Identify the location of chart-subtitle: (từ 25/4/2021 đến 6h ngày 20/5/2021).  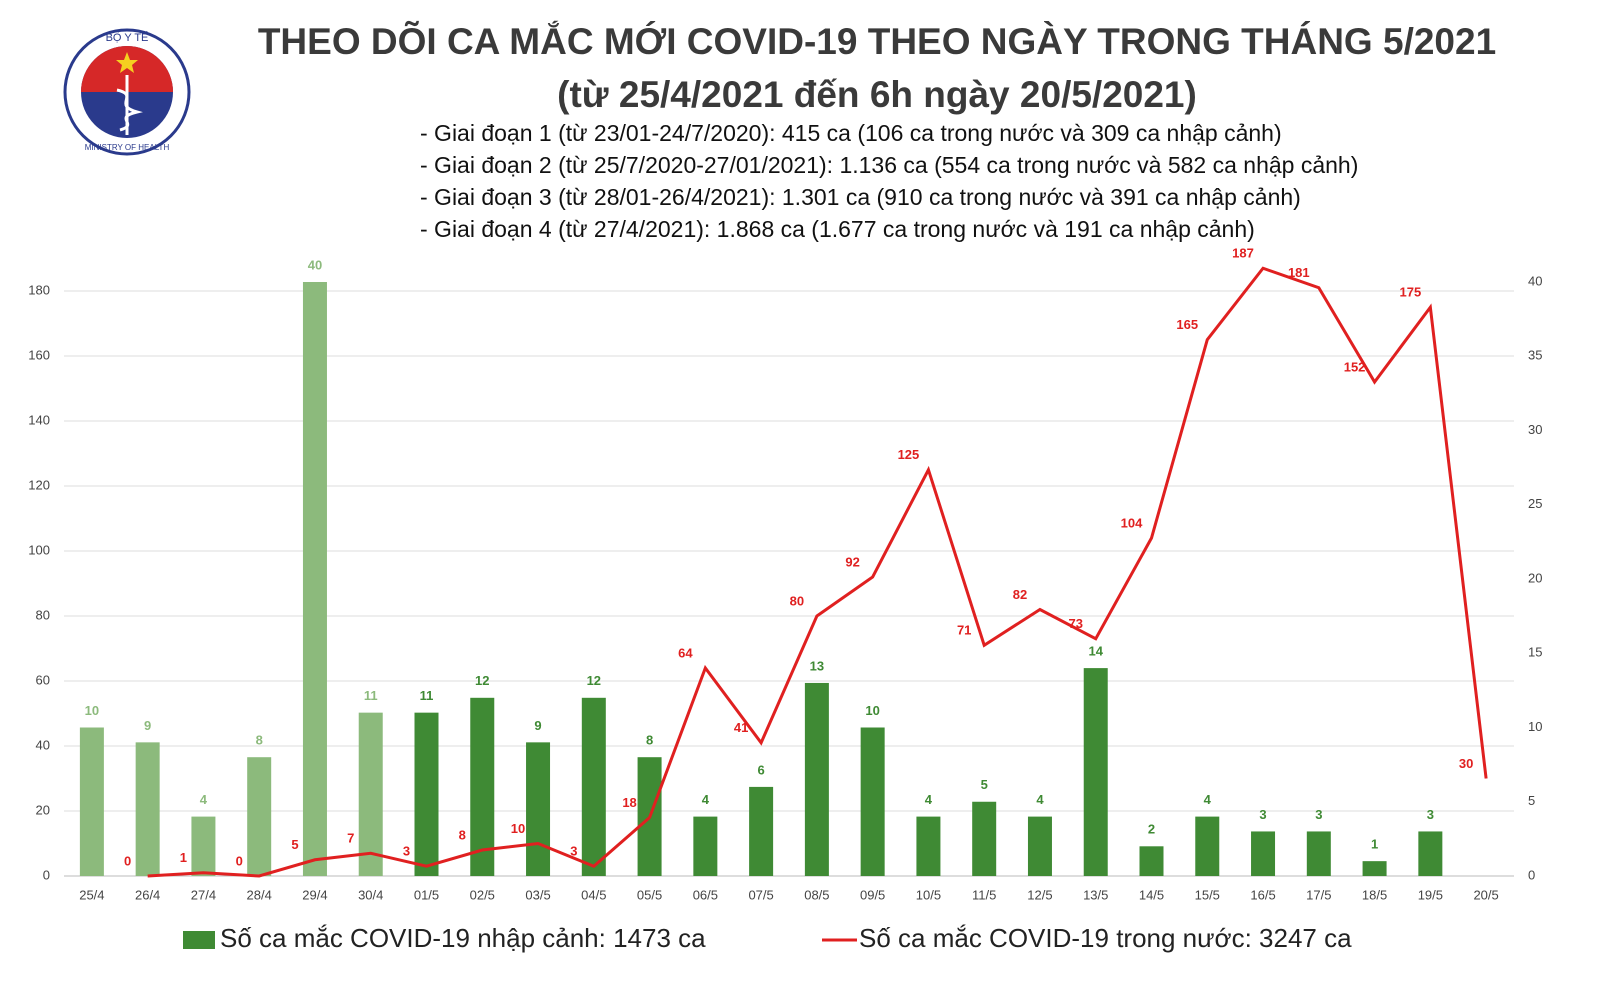
(877, 94).